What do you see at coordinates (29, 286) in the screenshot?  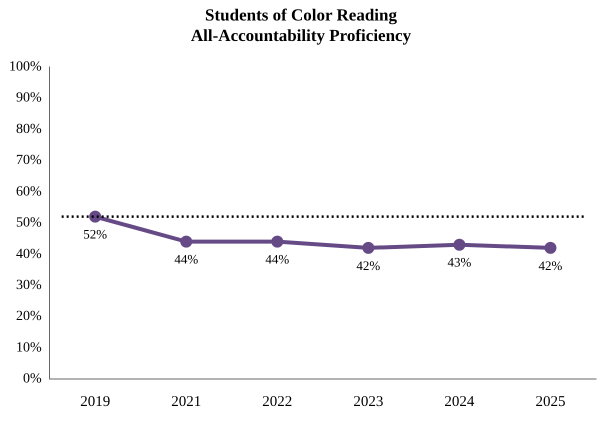 I see `y-tick-label: 30%` at bounding box center [29, 286].